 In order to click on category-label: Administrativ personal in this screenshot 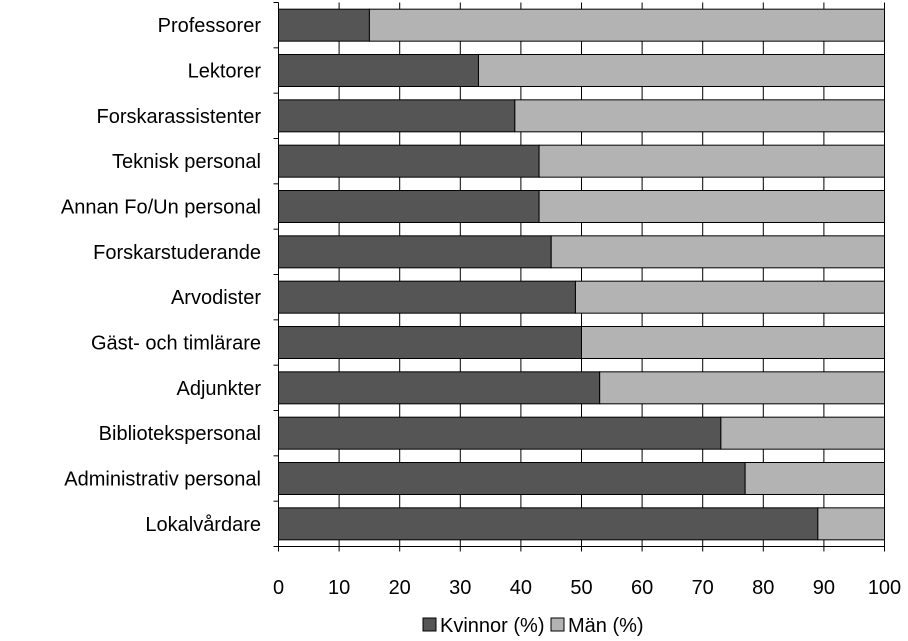, I will do `click(162, 480)`.